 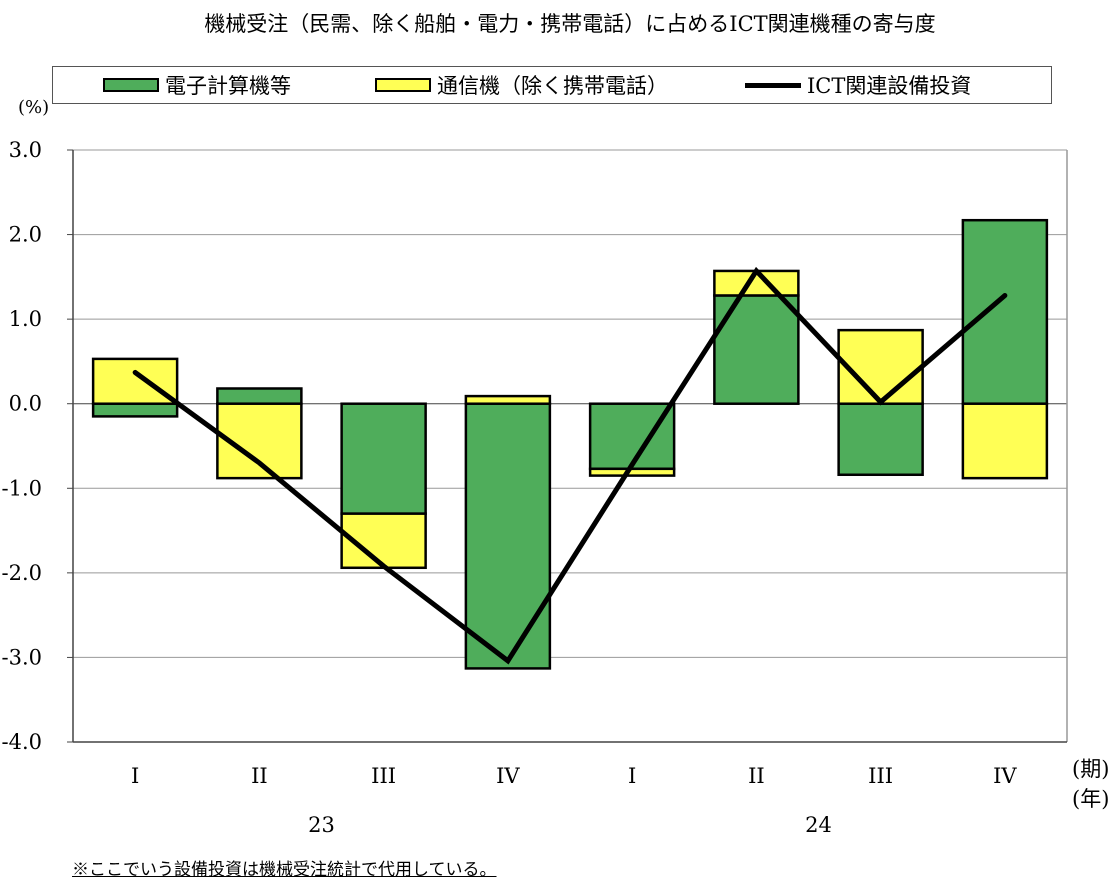 What do you see at coordinates (22, 657) in the screenshot?
I see `y-tick-label: -3.0` at bounding box center [22, 657].